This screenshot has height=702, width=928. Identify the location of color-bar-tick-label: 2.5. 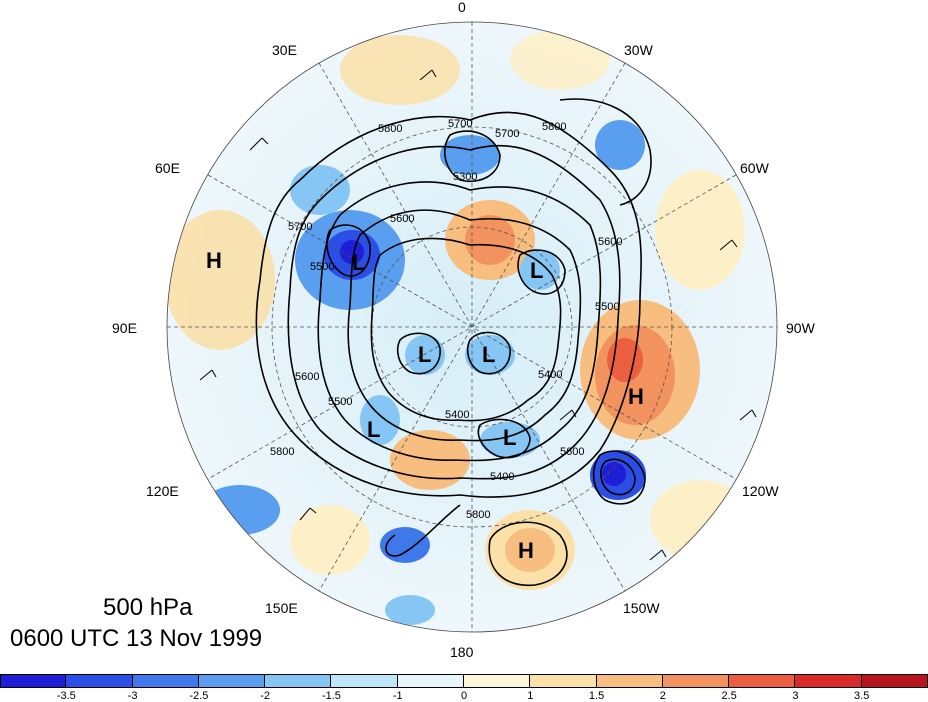
(729, 696).